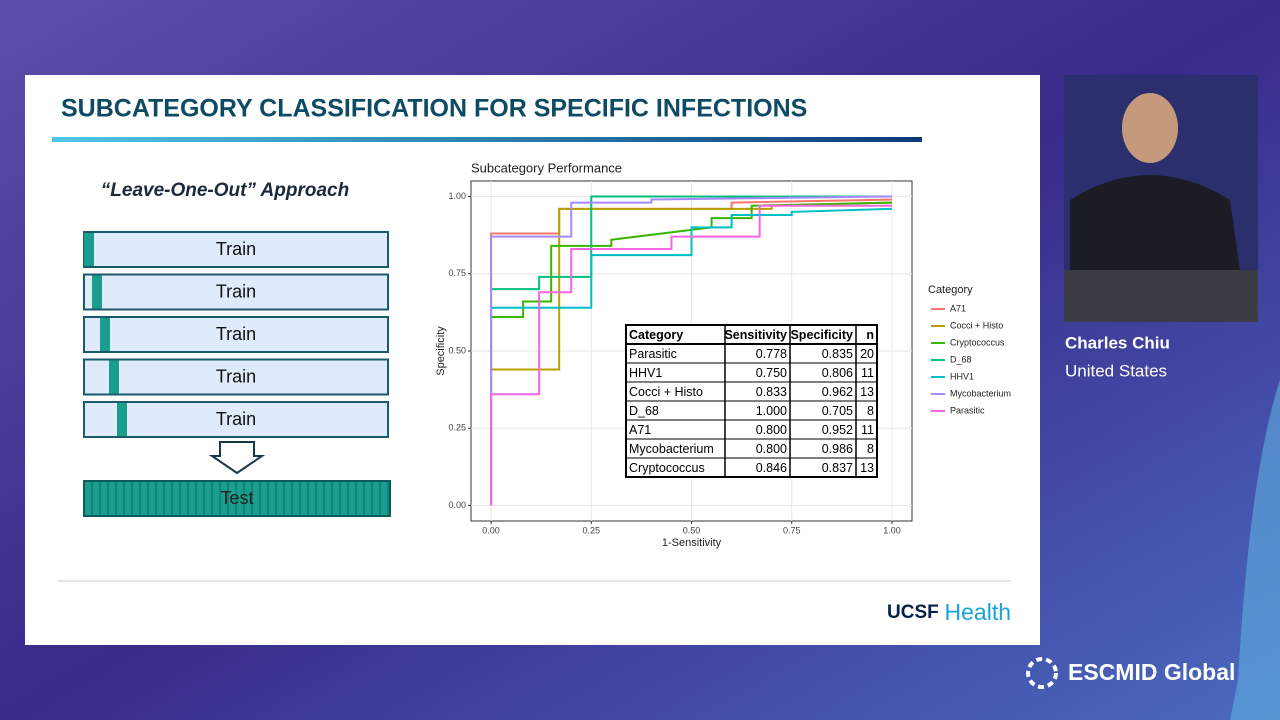 The width and height of the screenshot is (1280, 720). I want to click on y-tick-label: 1.00, so click(457, 196).